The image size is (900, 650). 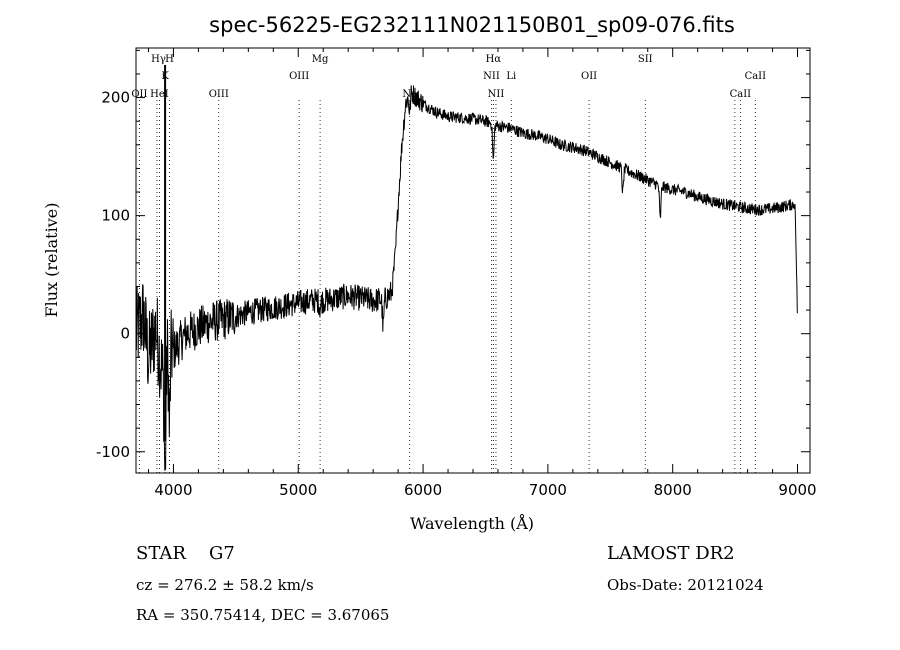 I want to click on line-label-9: Hα, so click(x=494, y=59).